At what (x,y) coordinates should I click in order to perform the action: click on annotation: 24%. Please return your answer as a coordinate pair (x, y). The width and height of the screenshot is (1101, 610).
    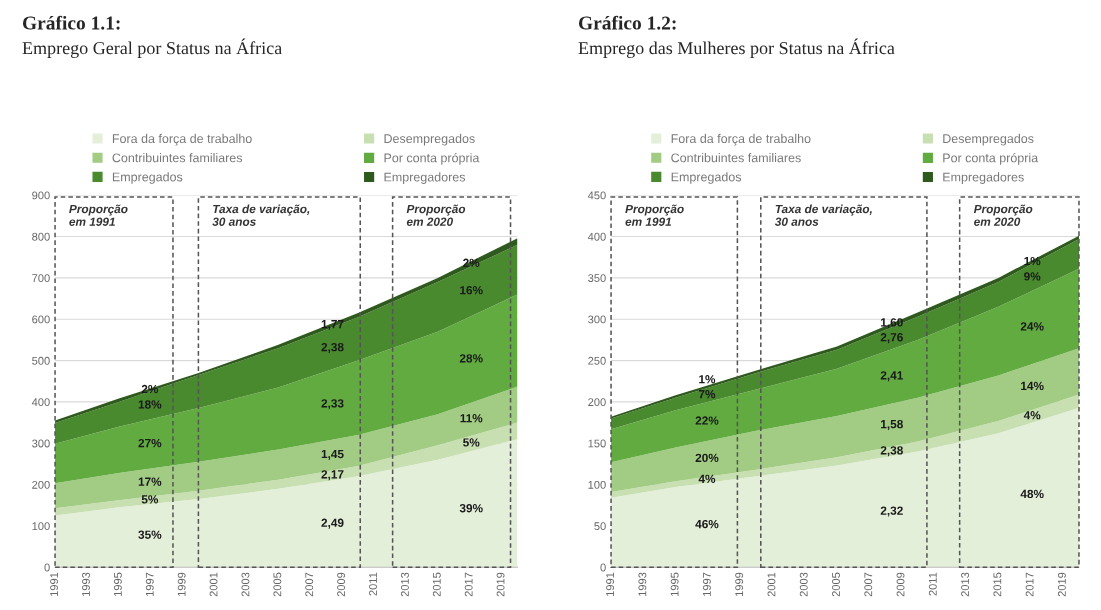
    Looking at the image, I should click on (1032, 326).